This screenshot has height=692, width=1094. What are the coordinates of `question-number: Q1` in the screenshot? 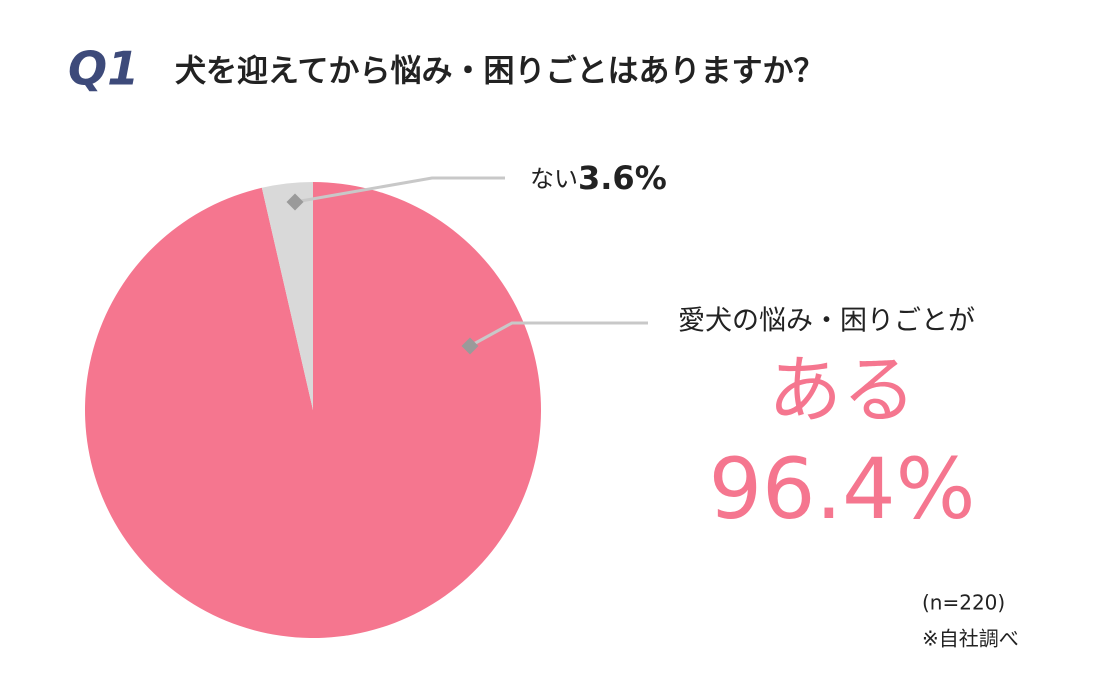 It's located at (103, 69).